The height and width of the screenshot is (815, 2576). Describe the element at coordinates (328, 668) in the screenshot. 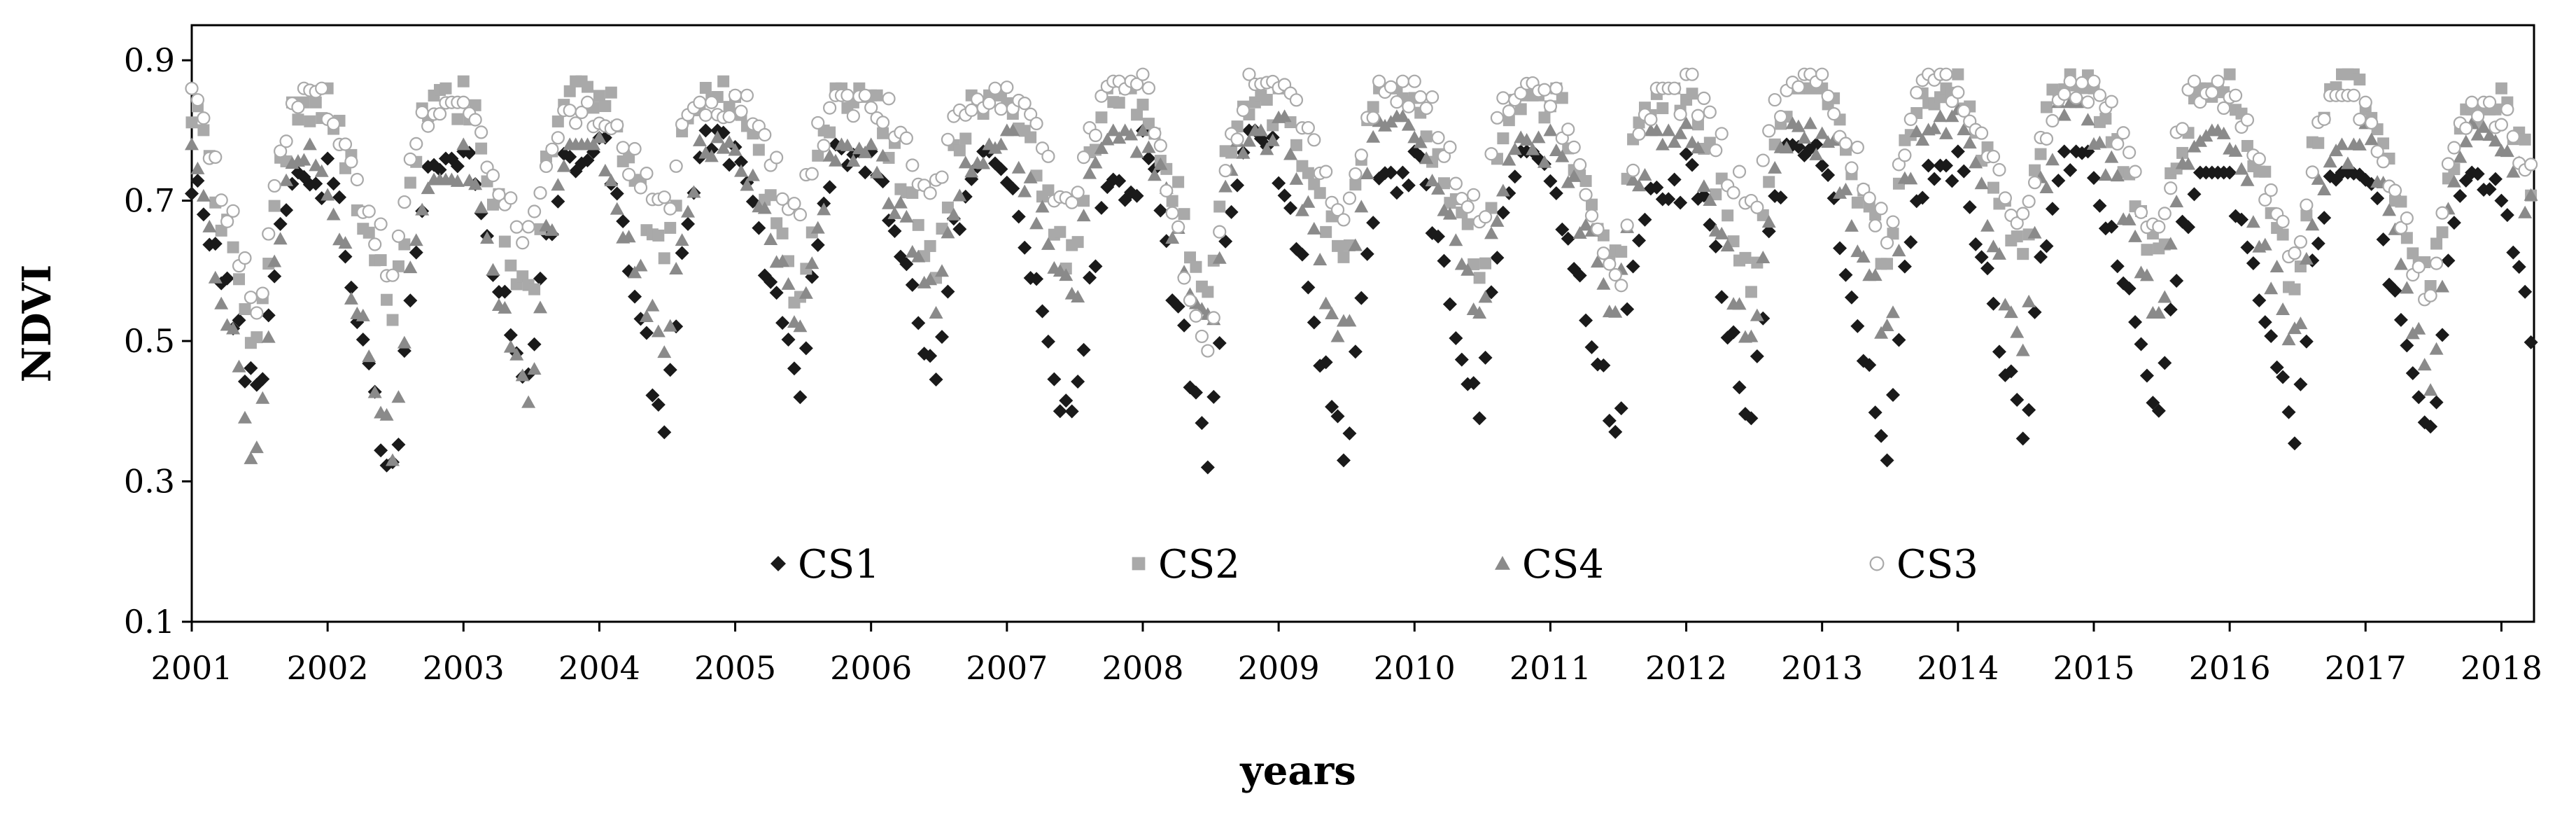

I see `x-tick-label: 2002` at that location.